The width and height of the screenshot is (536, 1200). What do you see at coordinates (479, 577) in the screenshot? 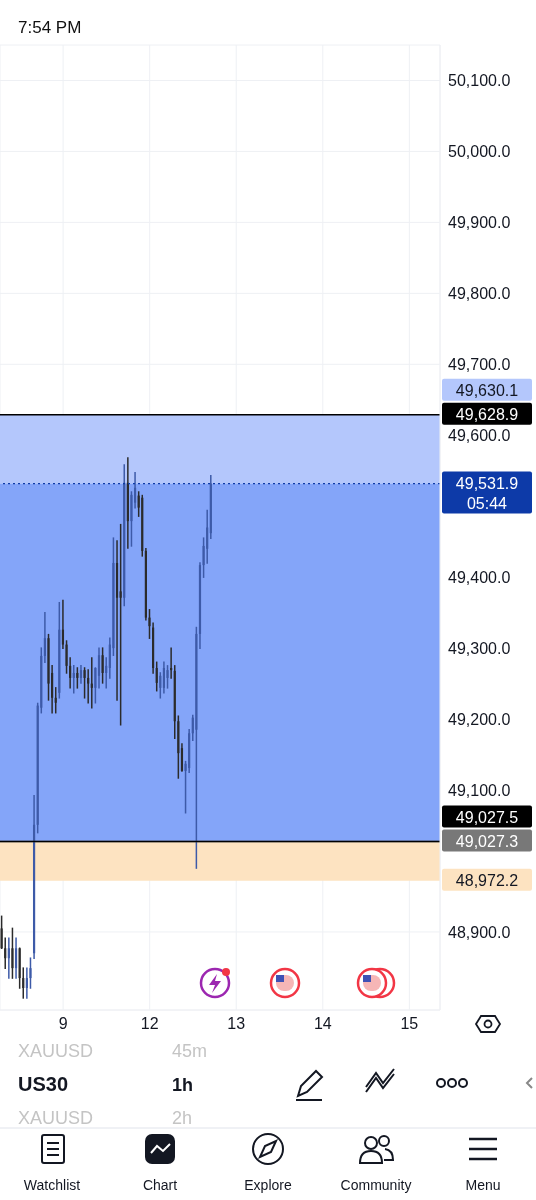
I see `y-tick-label: 49,400.0` at bounding box center [479, 577].